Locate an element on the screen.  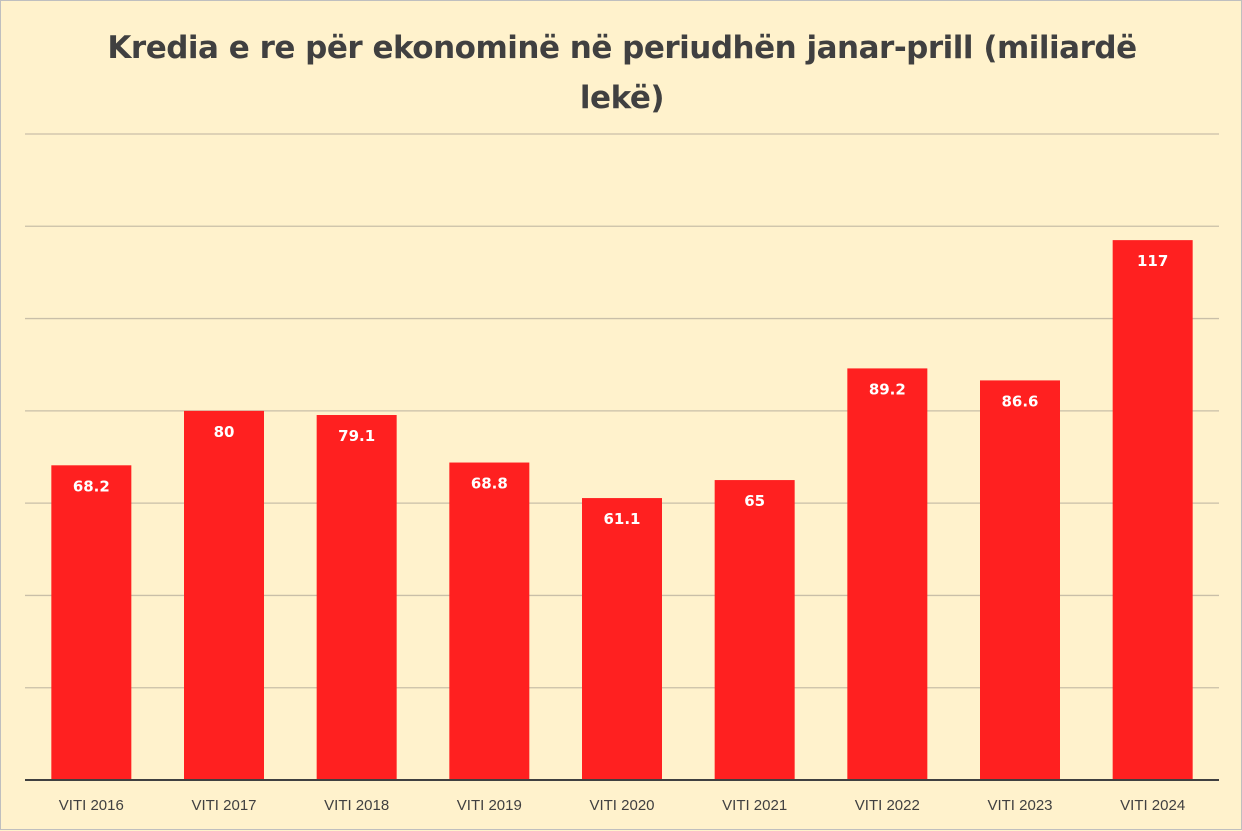
x-tick-label: VITI 2020 is located at coordinates (621, 805).